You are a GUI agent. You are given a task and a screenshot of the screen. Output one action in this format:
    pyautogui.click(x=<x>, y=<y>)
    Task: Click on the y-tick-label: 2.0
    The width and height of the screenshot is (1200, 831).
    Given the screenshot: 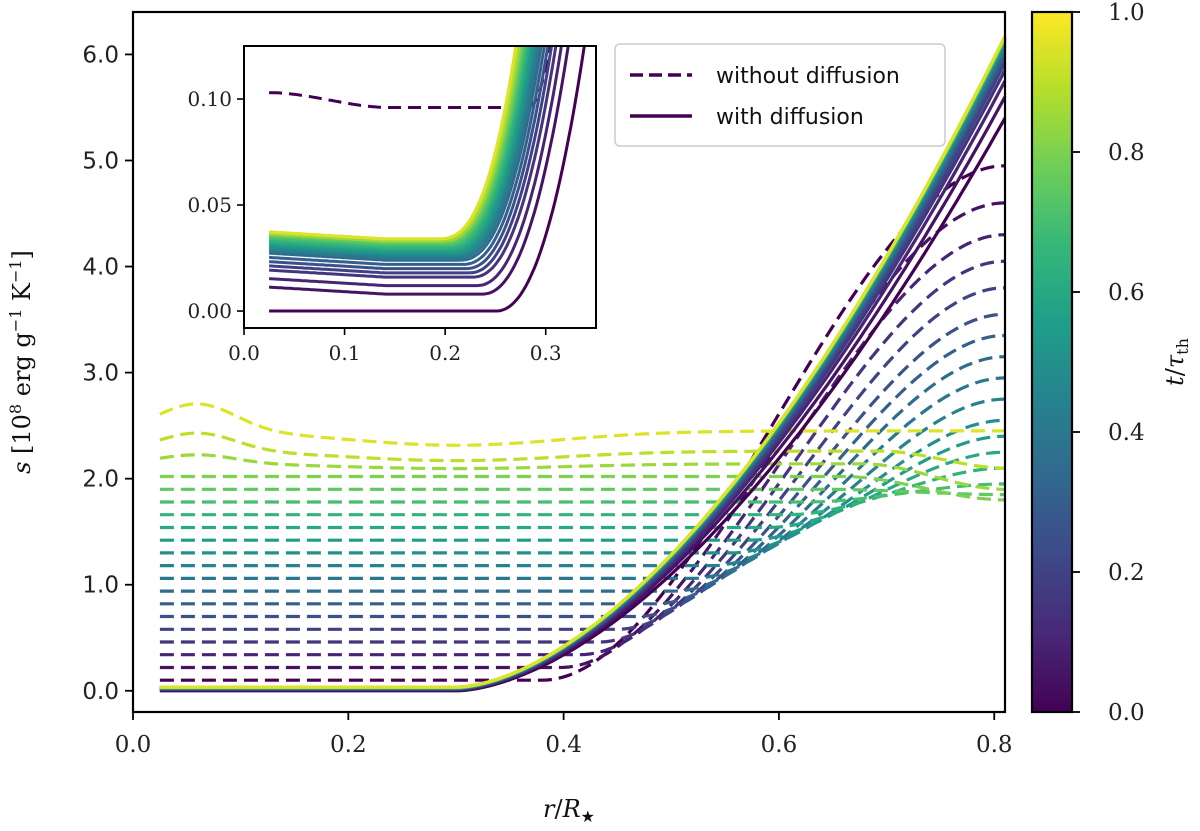 What is the action you would take?
    pyautogui.click(x=100, y=480)
    